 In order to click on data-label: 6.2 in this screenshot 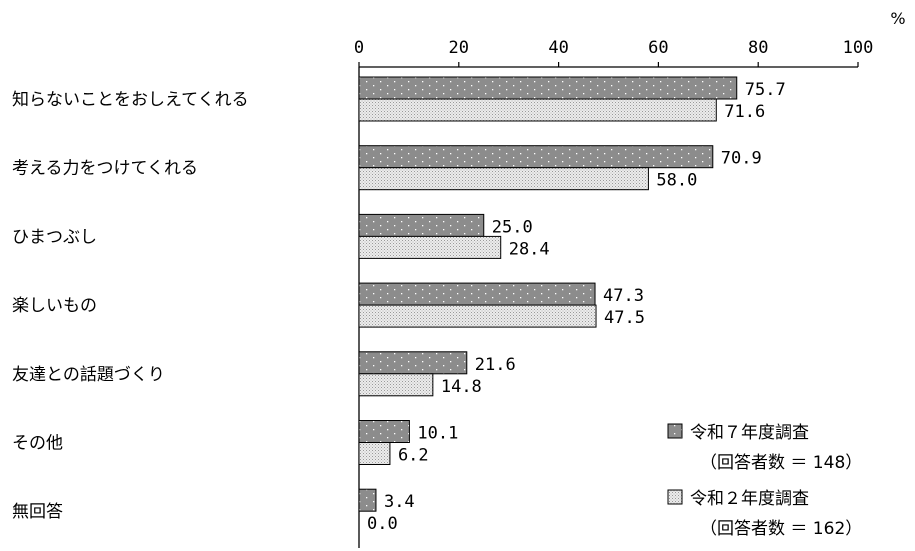, I will do `click(413, 456)`.